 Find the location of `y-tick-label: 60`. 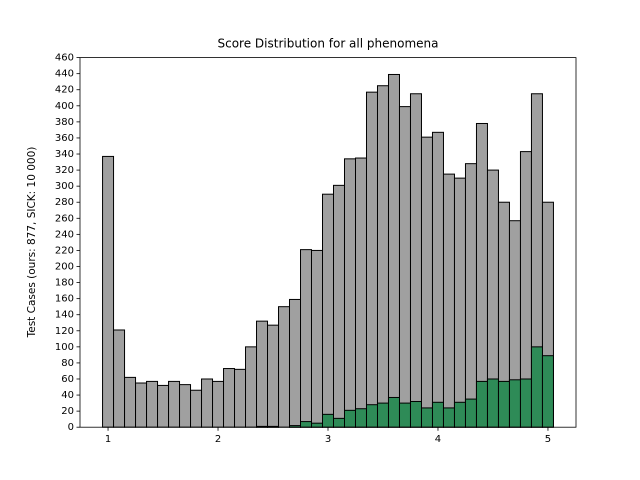

y-tick-label: 60 is located at coordinates (67, 379).